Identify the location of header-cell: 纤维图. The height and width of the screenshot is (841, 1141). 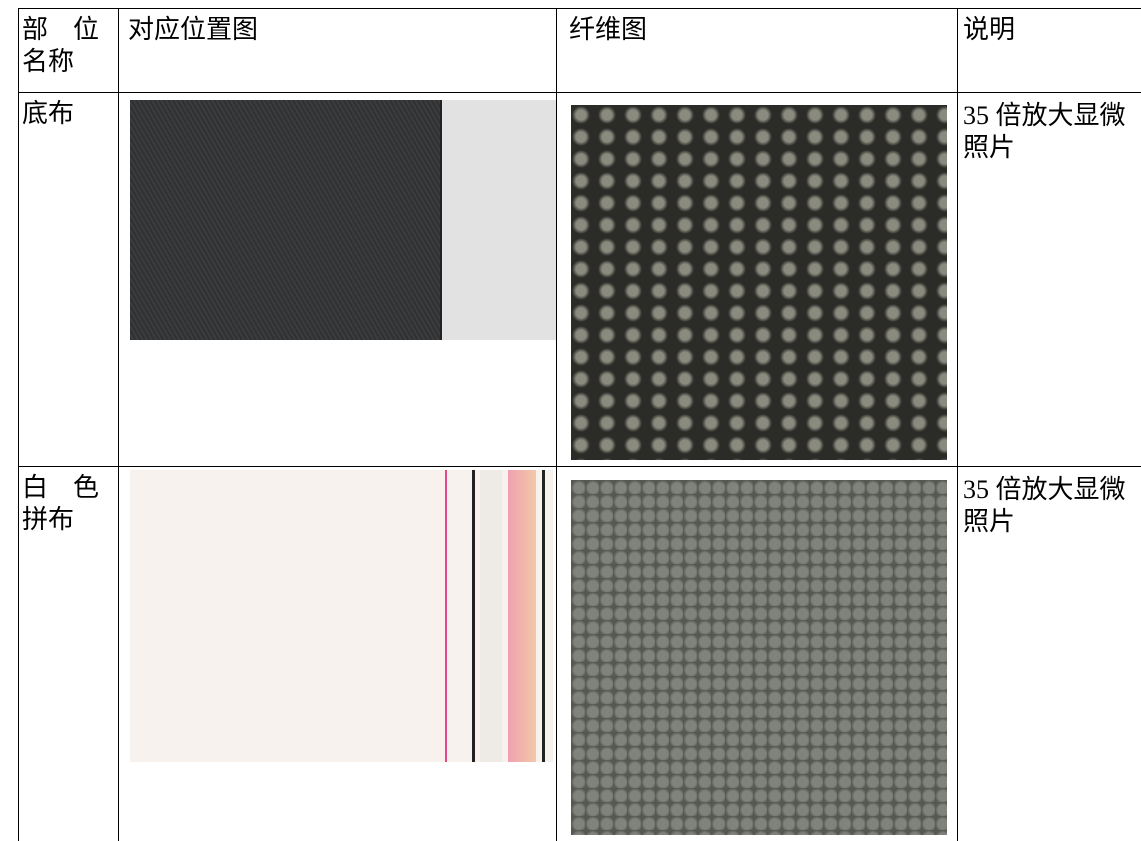
(608, 29).